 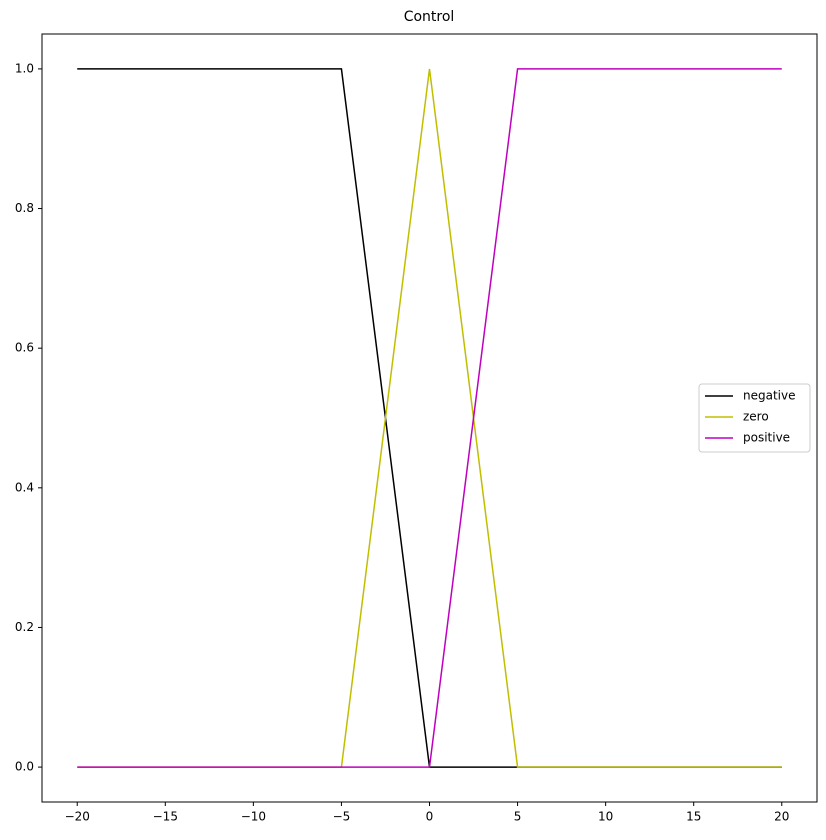 I want to click on x-tick-label: −15, so click(x=165, y=817).